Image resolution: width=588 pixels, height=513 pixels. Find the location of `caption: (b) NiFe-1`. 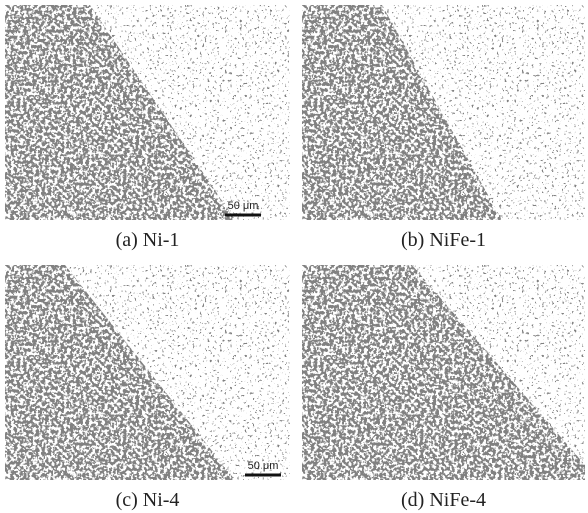

caption: (b) NiFe-1 is located at coordinates (443, 240).